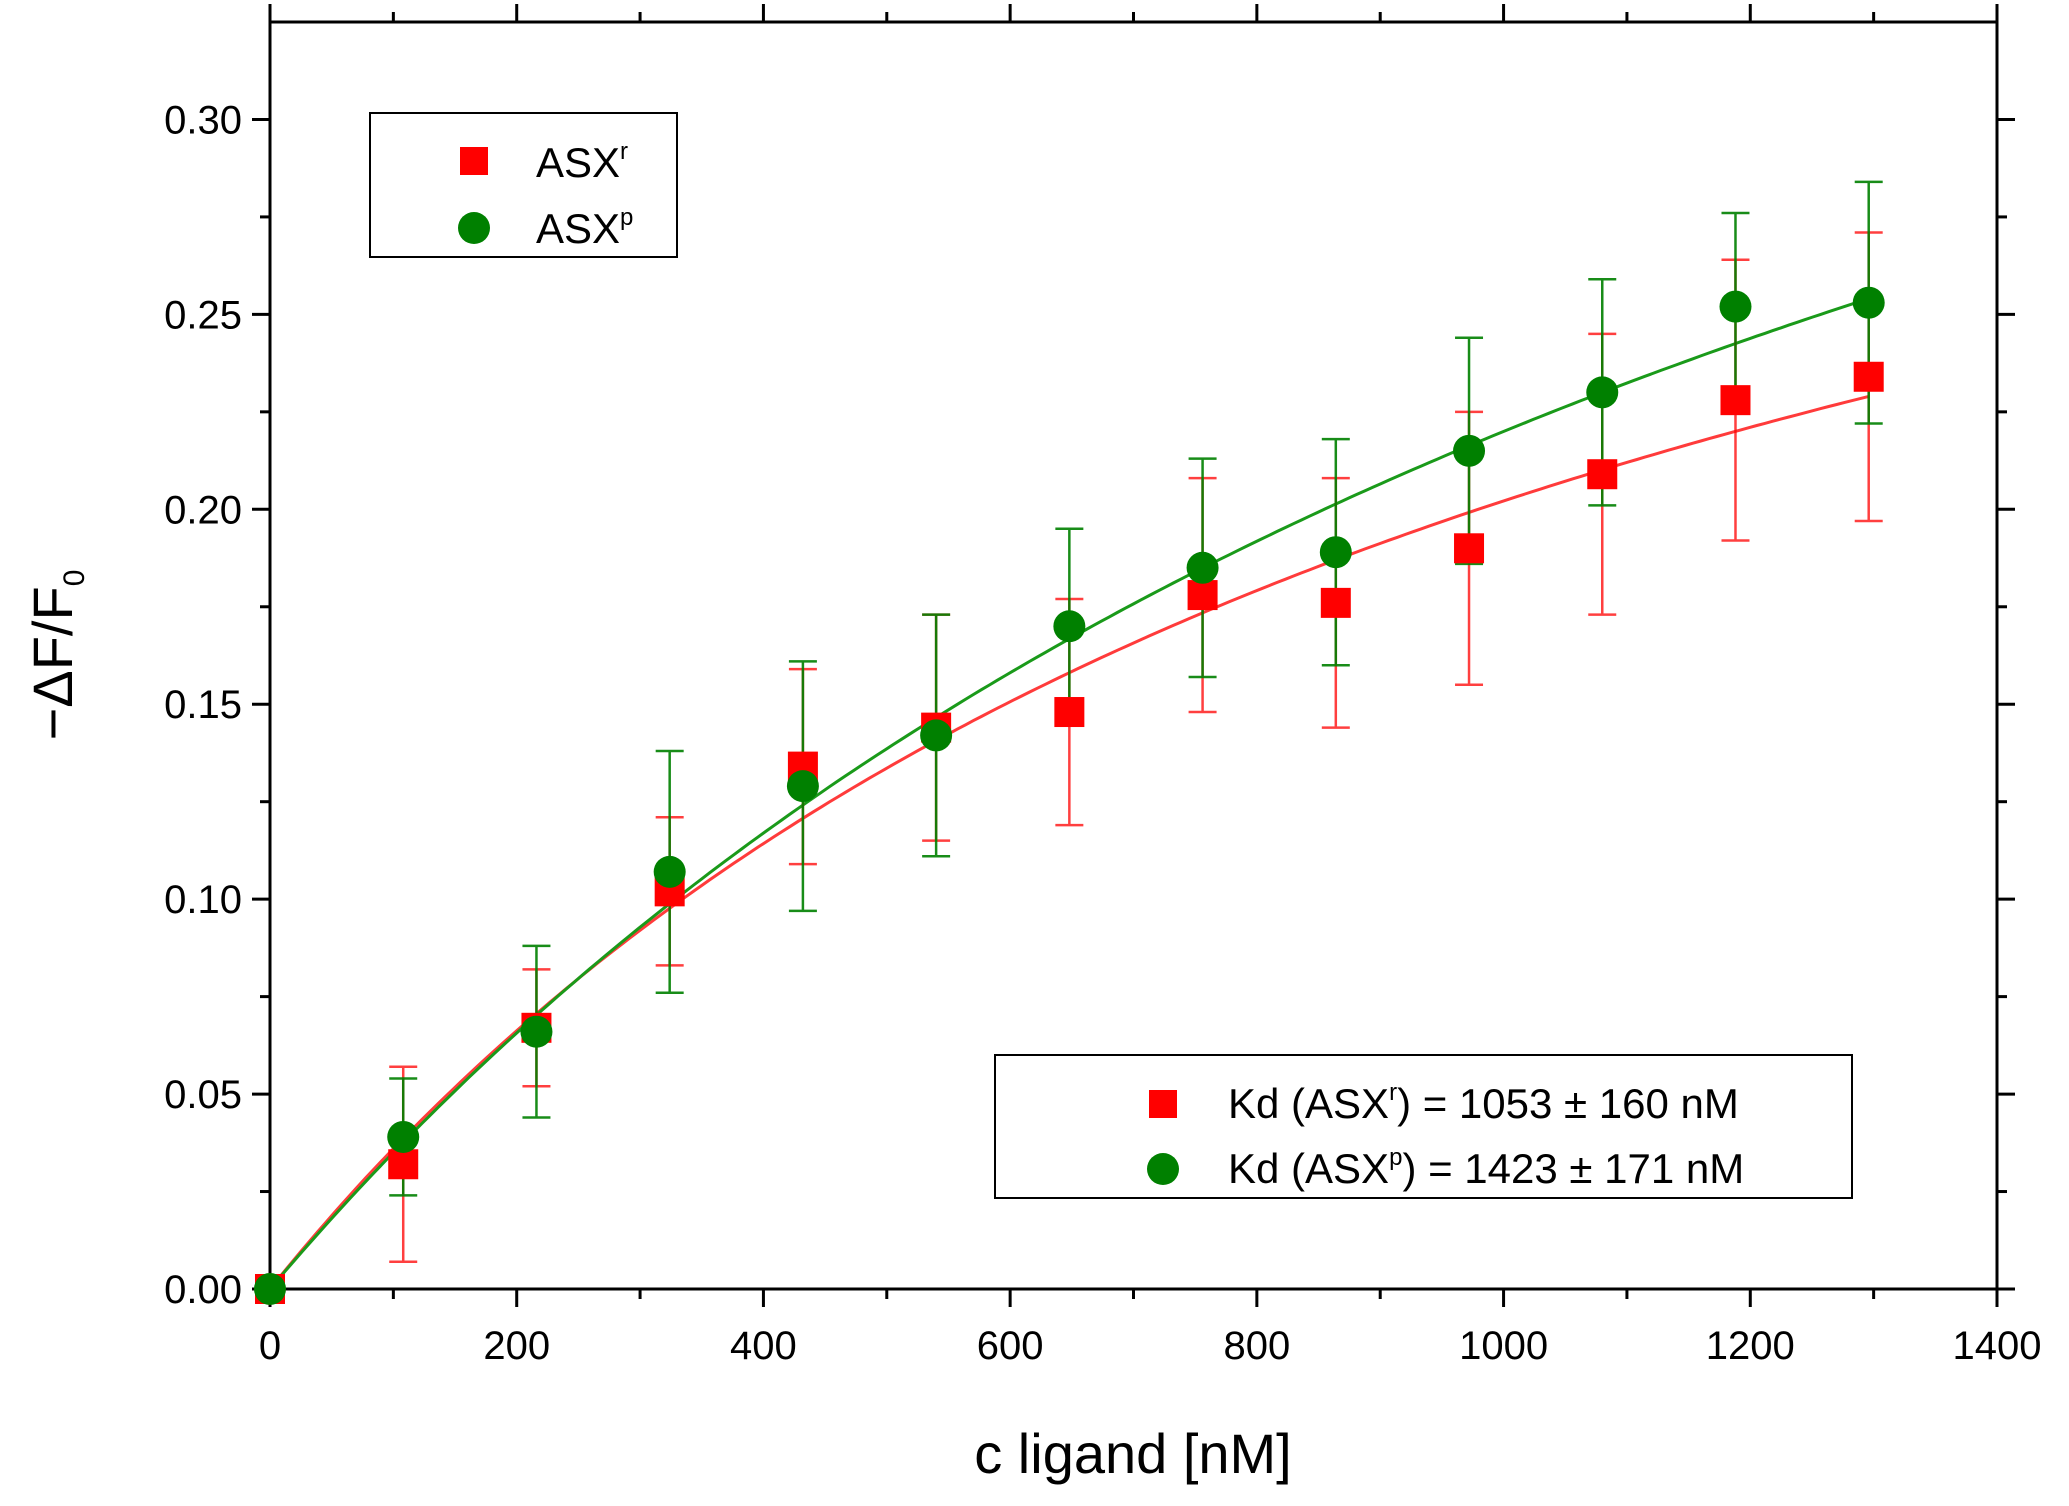 This screenshot has height=1506, width=2069. Describe the element at coordinates (1256, 1346) in the screenshot. I see `x-tick-label: 800` at that location.